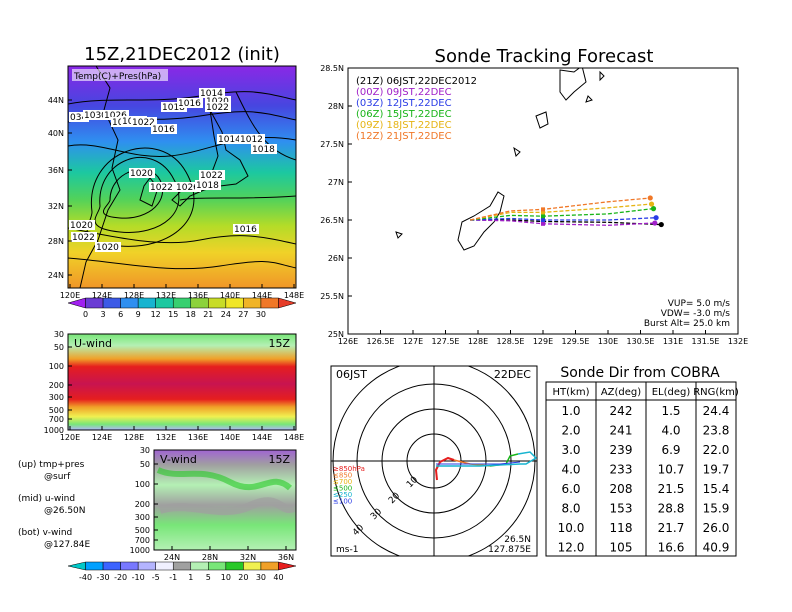 The height and width of the screenshot is (612, 792). I want to click on table-header: HT(km), so click(571, 392).